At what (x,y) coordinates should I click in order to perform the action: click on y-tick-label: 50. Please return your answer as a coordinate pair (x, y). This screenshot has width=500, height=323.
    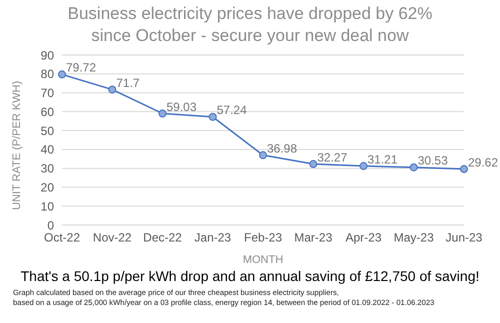
    Looking at the image, I should click on (47, 131).